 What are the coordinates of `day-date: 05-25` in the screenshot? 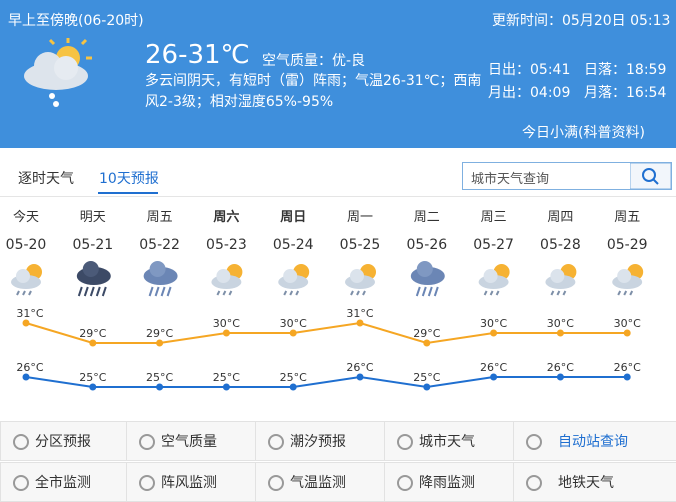 It's located at (360, 245).